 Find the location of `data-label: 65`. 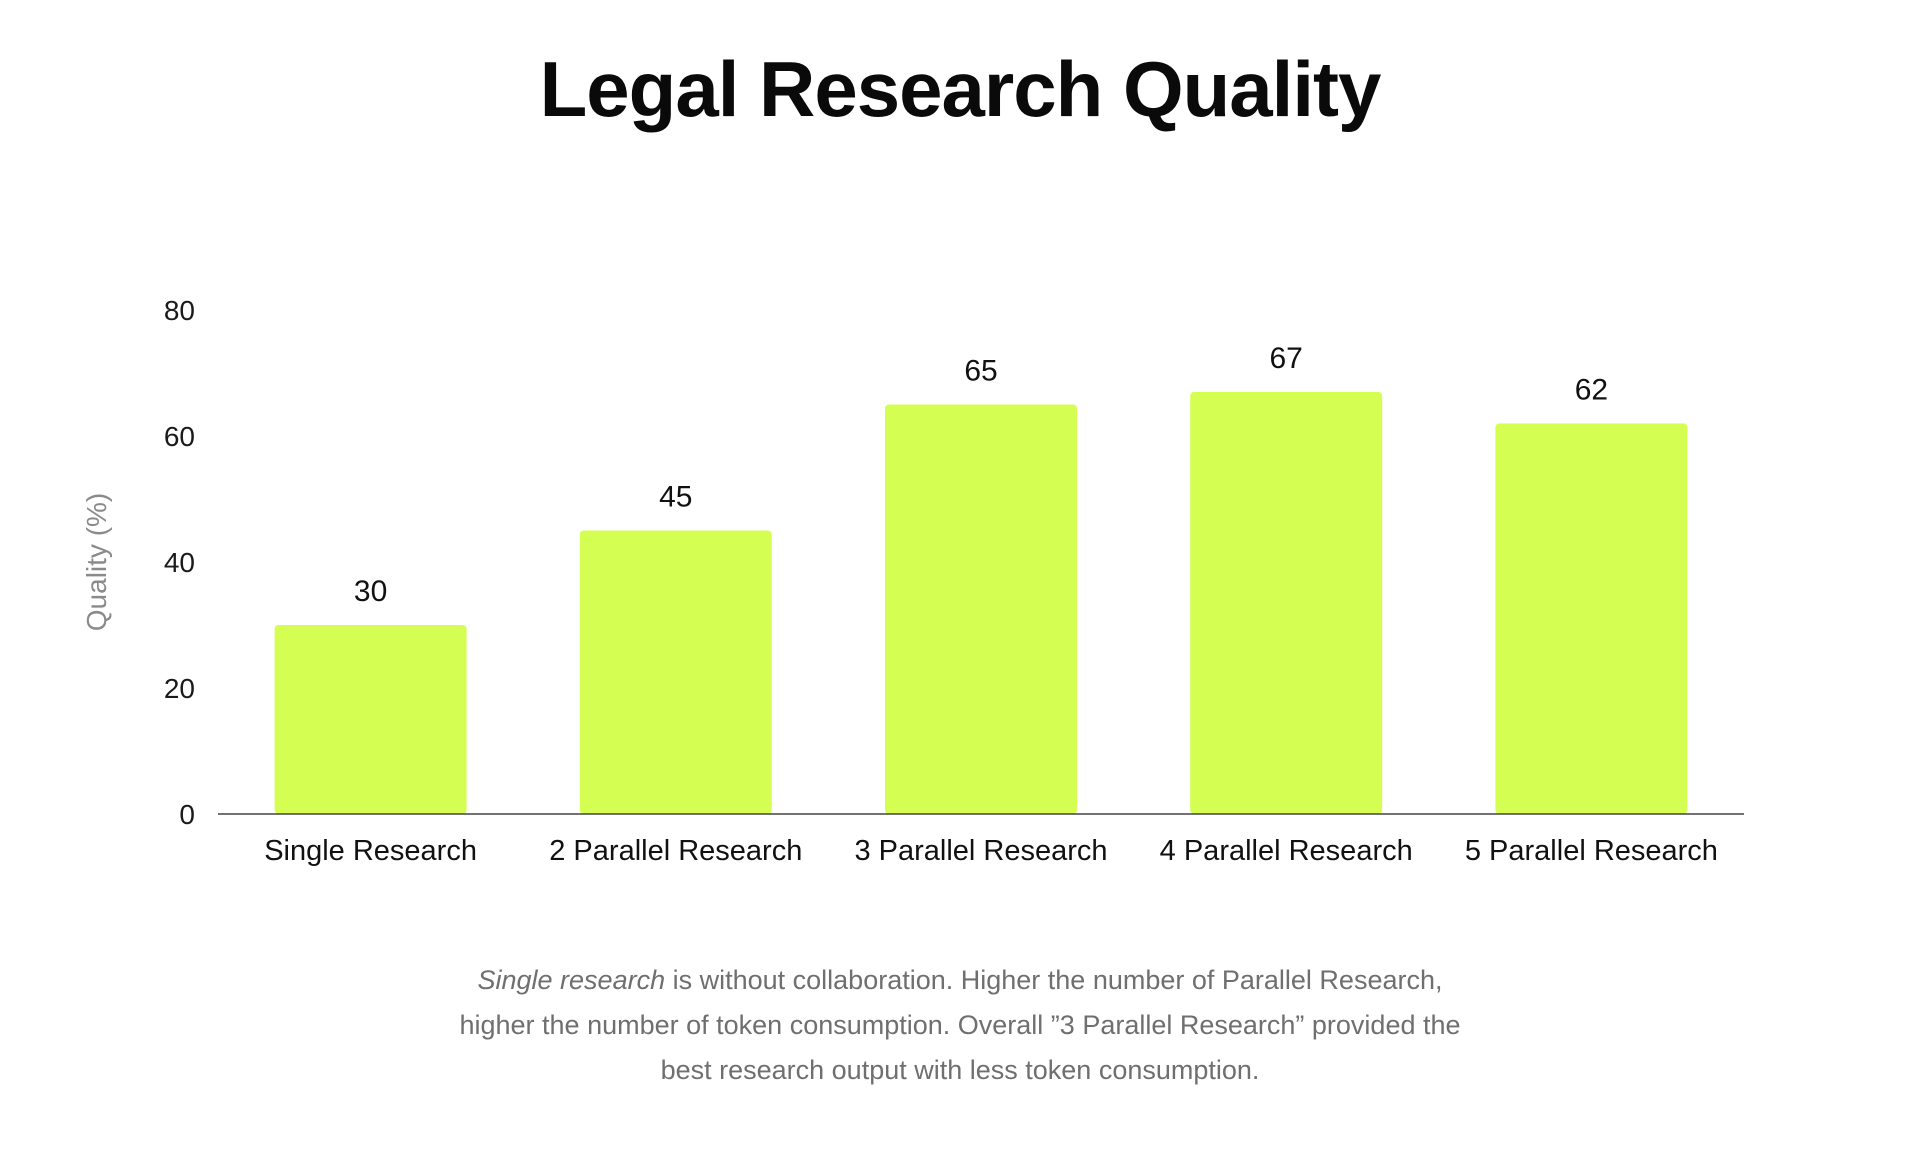

data-label: 65 is located at coordinates (980, 371).